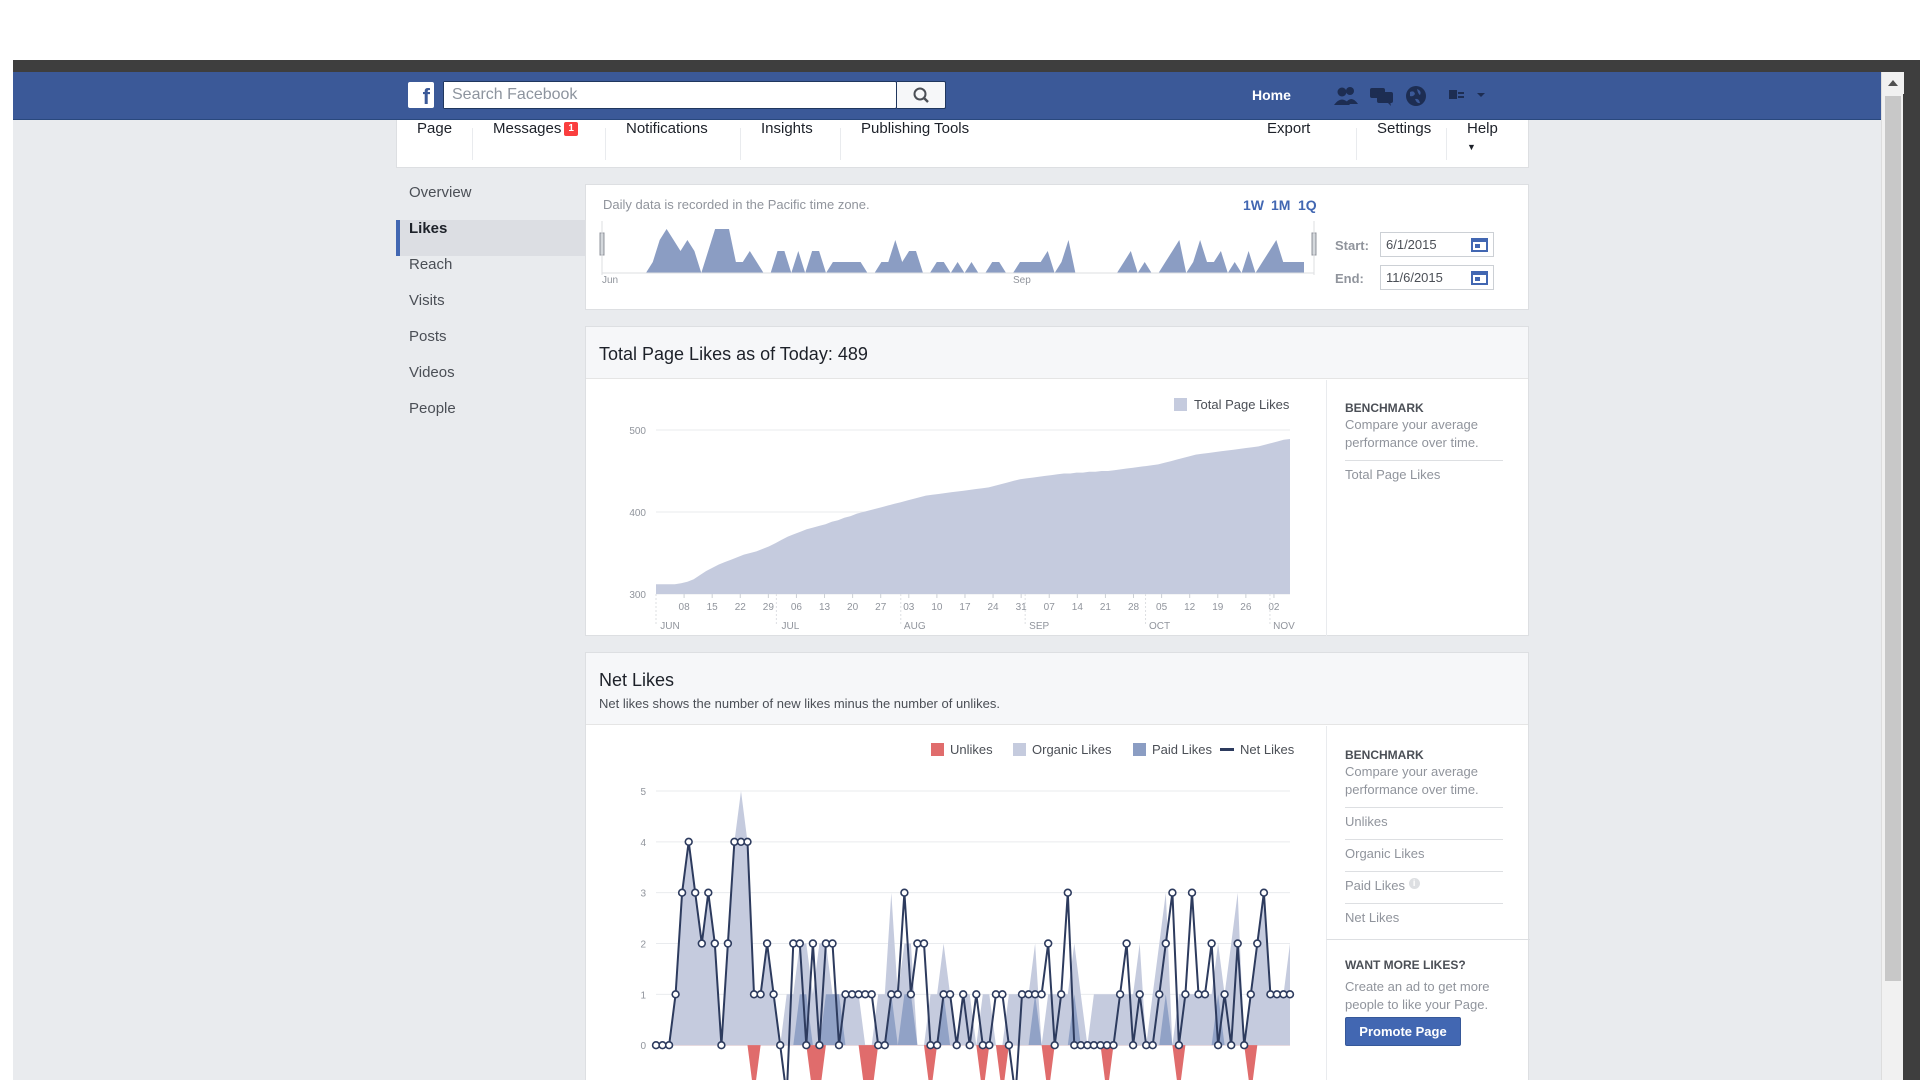  I want to click on x-tick-label: 26, so click(1246, 607).